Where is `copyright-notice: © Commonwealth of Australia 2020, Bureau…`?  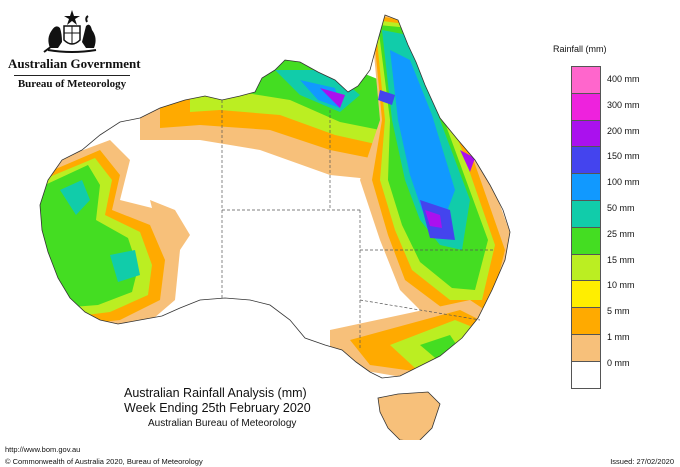 copyright-notice: © Commonwealth of Australia 2020, Bureau… is located at coordinates (104, 461).